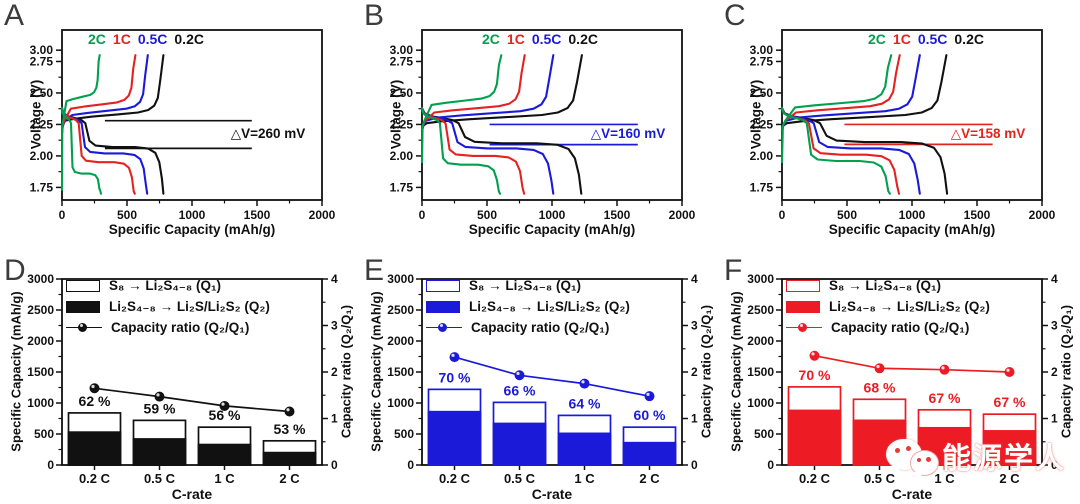 The width and height of the screenshot is (1080, 504). I want to click on panel-letter-a: A, so click(14, 16).